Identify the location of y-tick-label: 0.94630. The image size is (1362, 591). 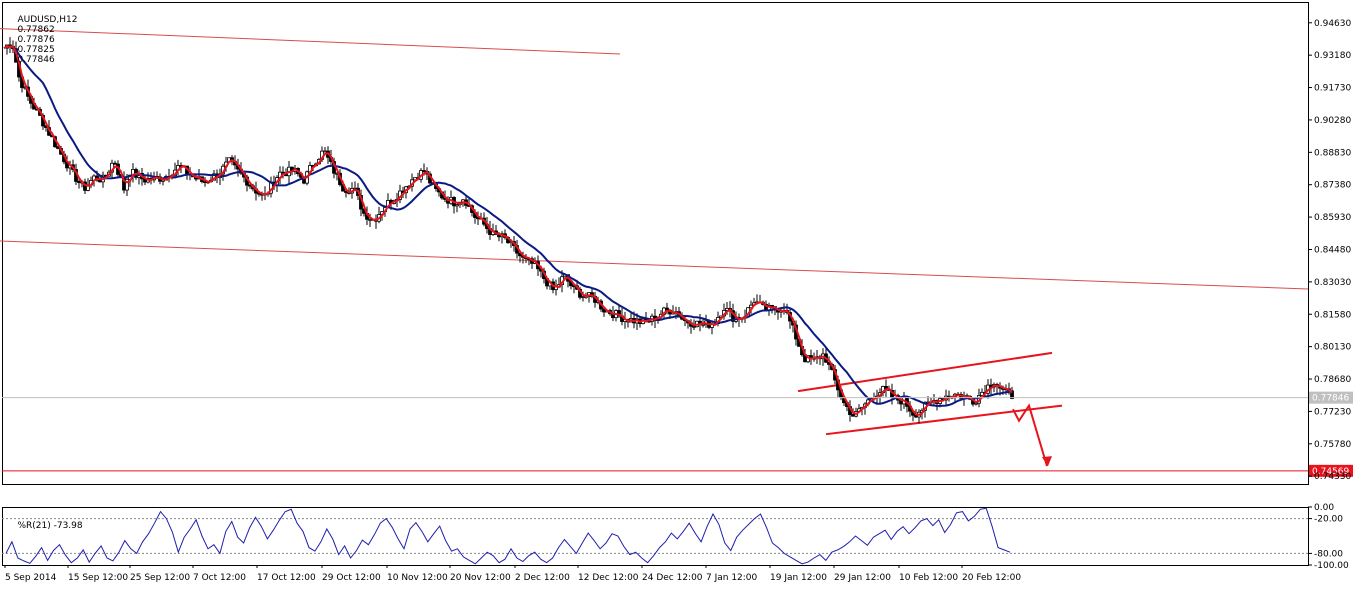
(1332, 24).